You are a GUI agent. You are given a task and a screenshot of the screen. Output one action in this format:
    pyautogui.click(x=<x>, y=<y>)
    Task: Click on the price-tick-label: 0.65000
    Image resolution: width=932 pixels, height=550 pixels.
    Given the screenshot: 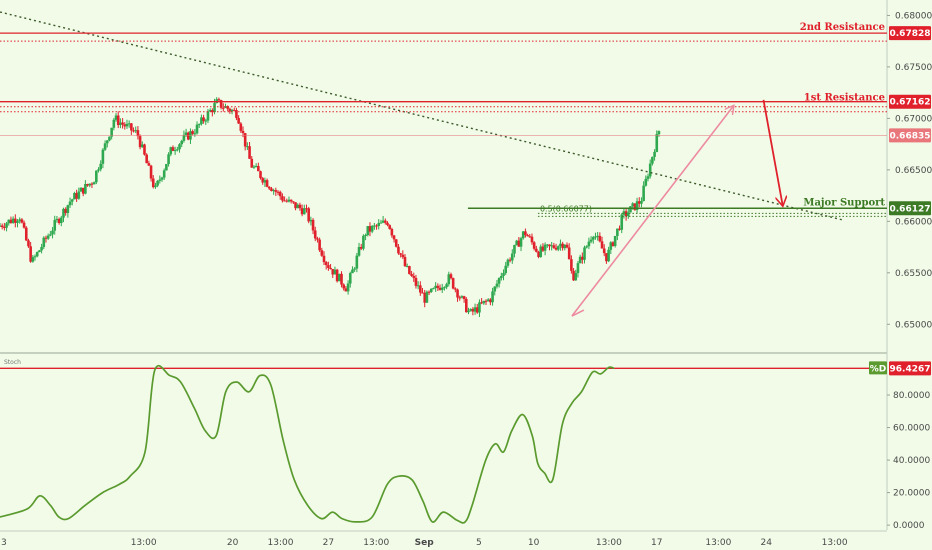 What is the action you would take?
    pyautogui.click(x=913, y=325)
    